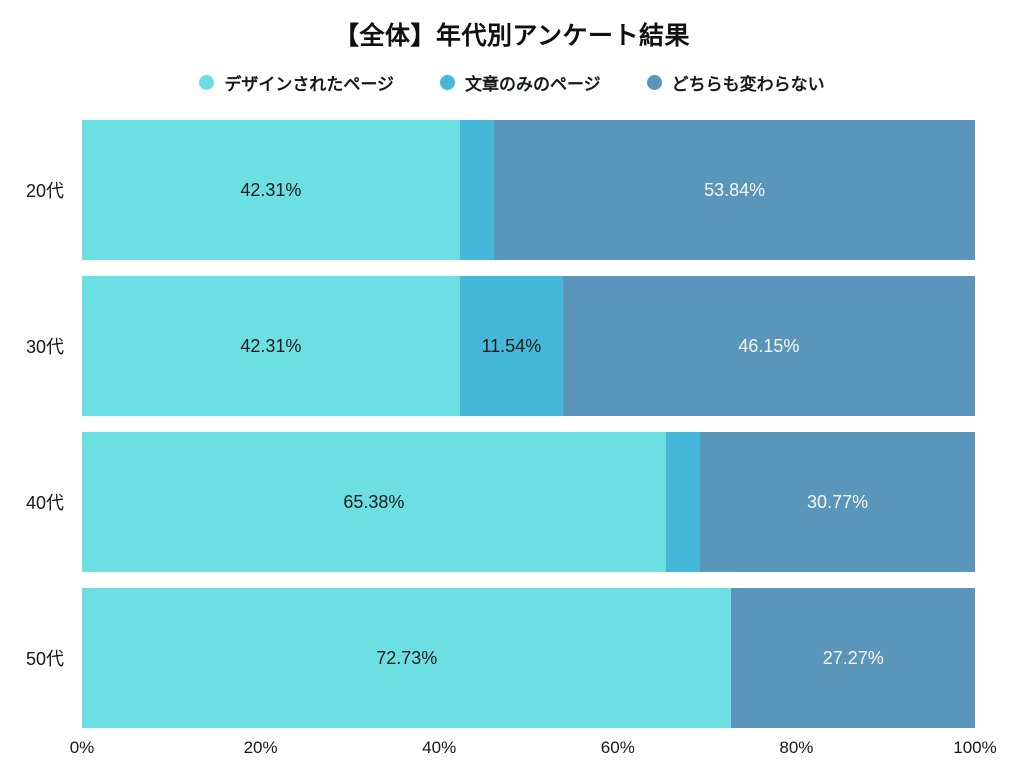 Image resolution: width=1024 pixels, height=768 pixels. I want to click on segment-value-label: 30.77%, so click(838, 501).